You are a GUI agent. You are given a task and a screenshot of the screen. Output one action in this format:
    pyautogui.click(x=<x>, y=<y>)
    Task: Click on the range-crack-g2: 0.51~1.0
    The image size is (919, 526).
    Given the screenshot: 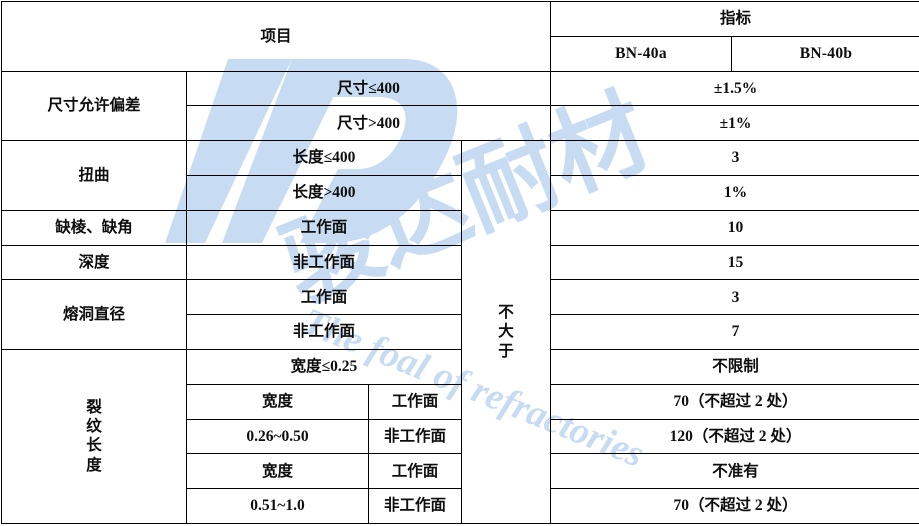 What is the action you would take?
    pyautogui.click(x=278, y=506)
    